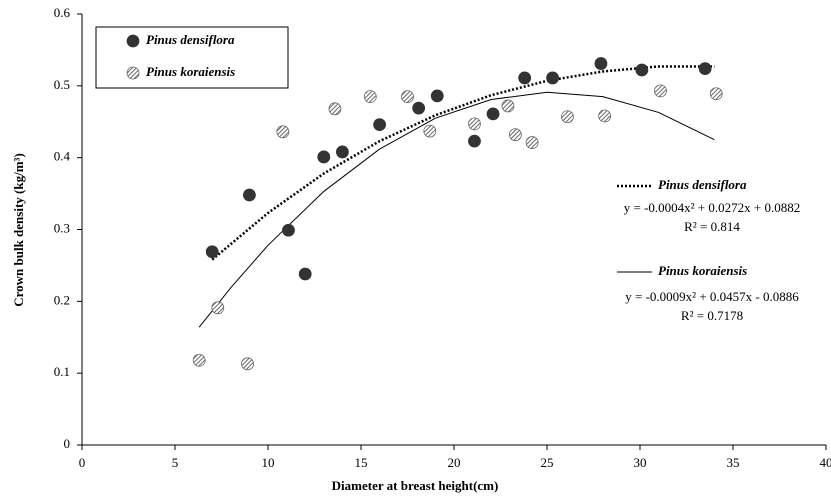 The image size is (831, 498). What do you see at coordinates (361, 462) in the screenshot?
I see `x-tick-label: 15` at bounding box center [361, 462].